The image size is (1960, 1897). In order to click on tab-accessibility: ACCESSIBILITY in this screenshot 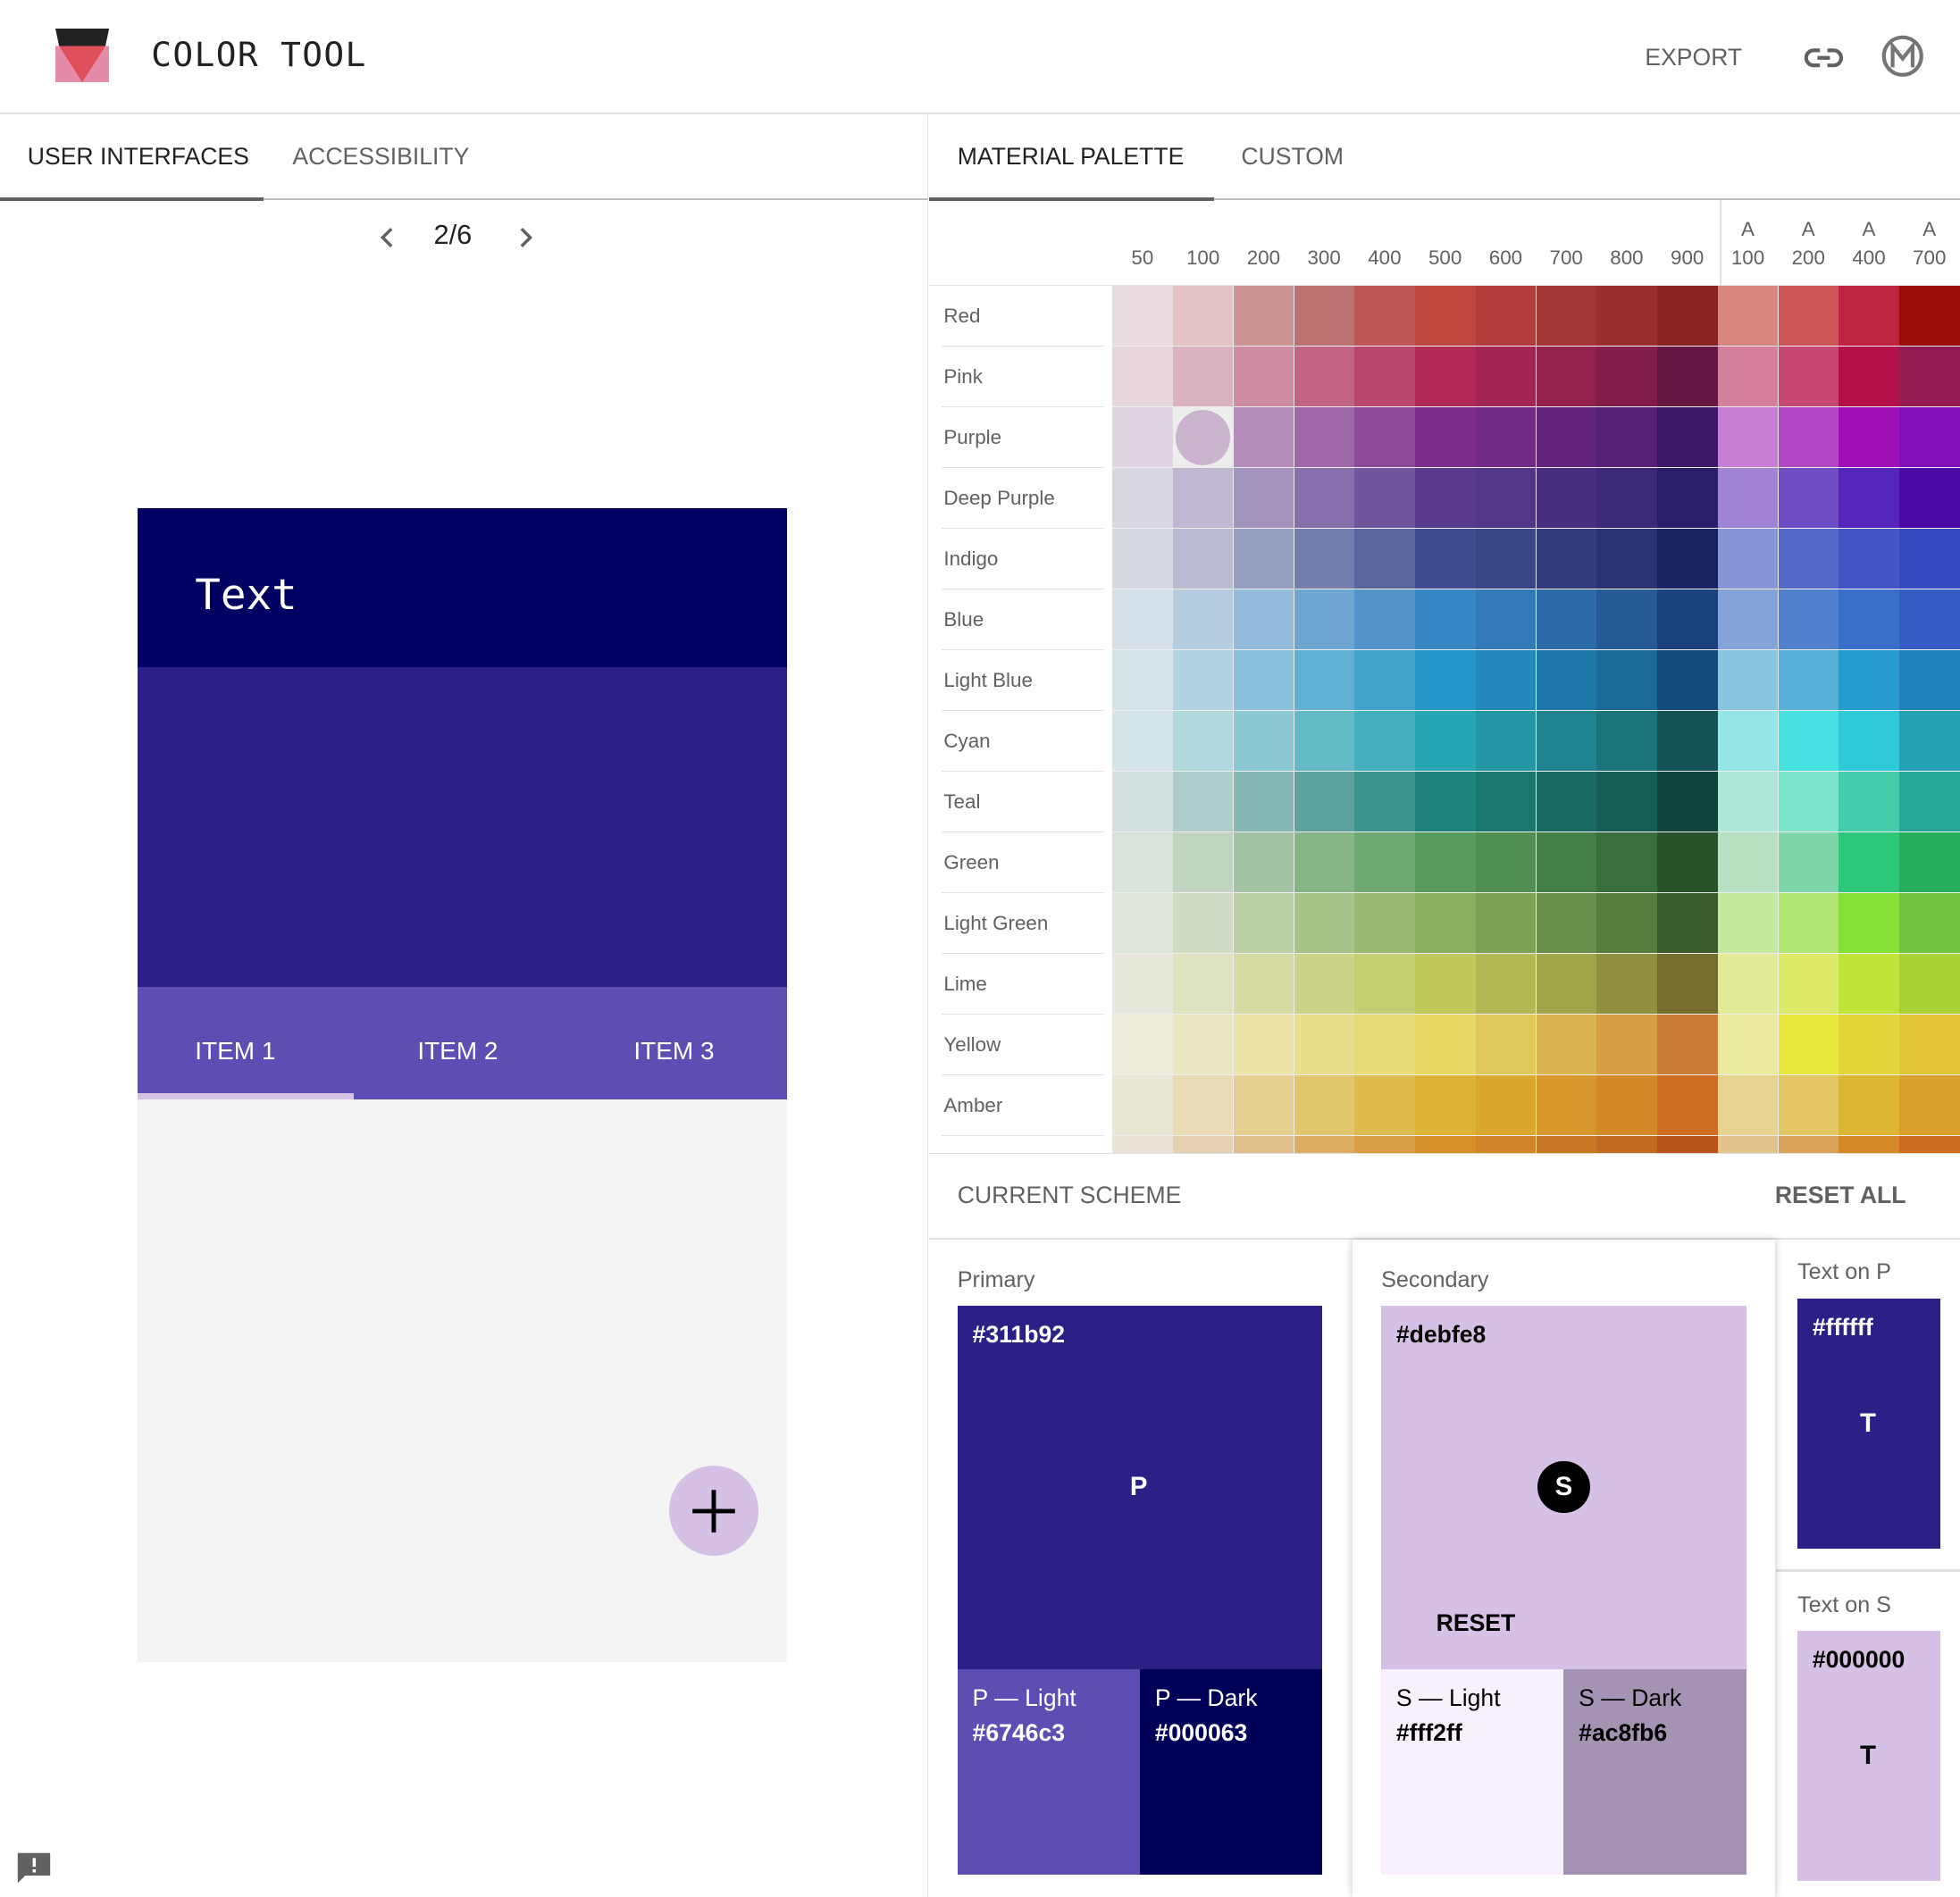, I will do `click(381, 156)`.